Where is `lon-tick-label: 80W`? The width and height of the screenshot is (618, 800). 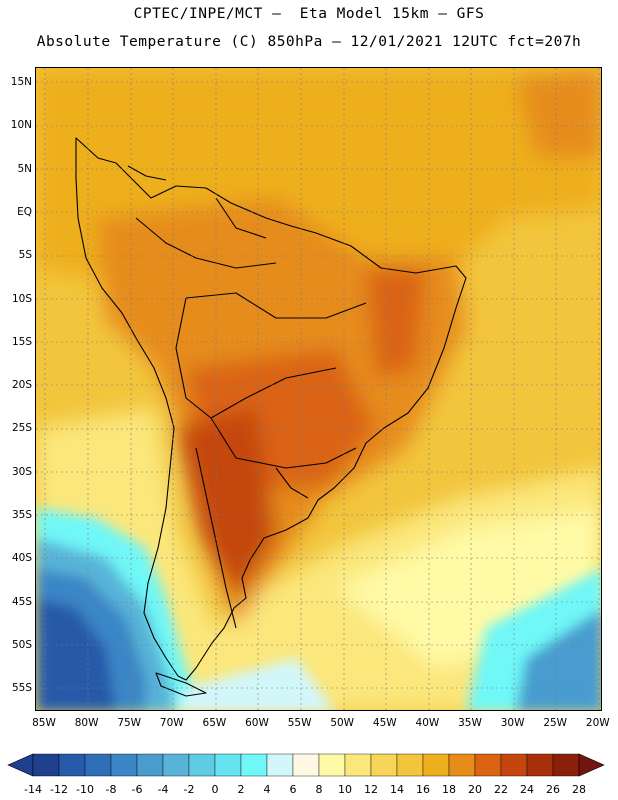
lon-tick-label: 80W is located at coordinates (86, 723).